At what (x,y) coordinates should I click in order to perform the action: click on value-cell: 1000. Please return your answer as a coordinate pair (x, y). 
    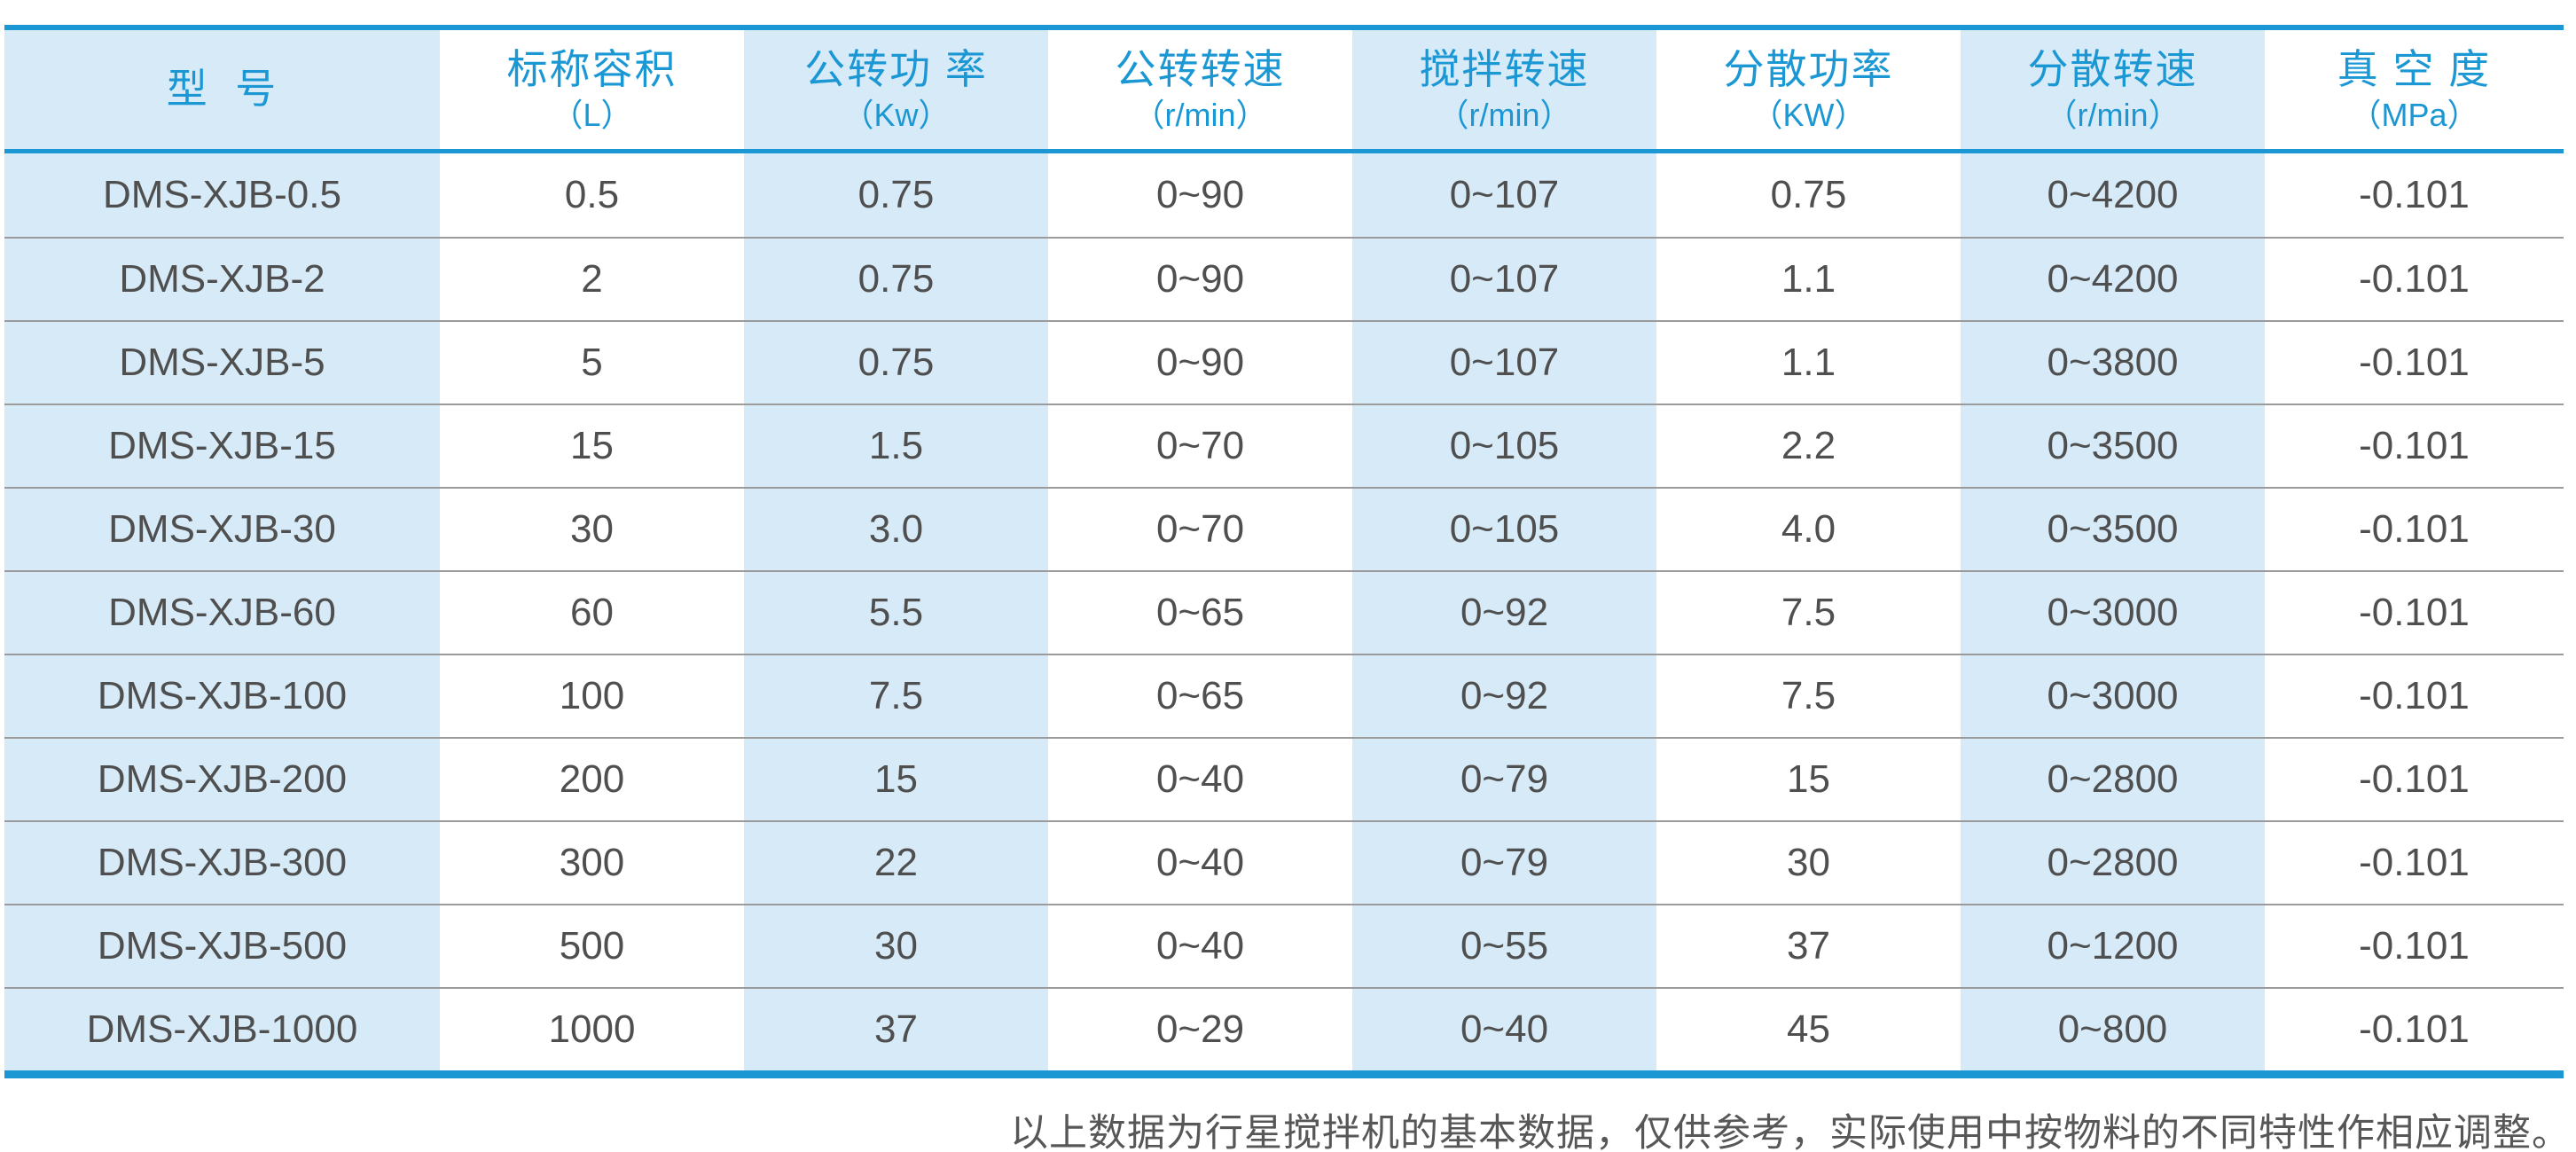
    Looking at the image, I should click on (592, 1030).